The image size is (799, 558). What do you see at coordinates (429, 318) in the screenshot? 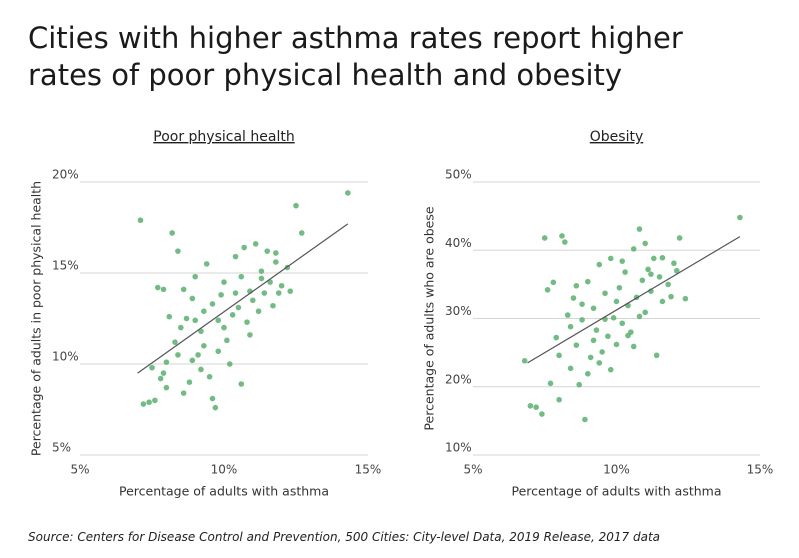
I see `y-axis-title: Percentage of adults who are obese` at bounding box center [429, 318].